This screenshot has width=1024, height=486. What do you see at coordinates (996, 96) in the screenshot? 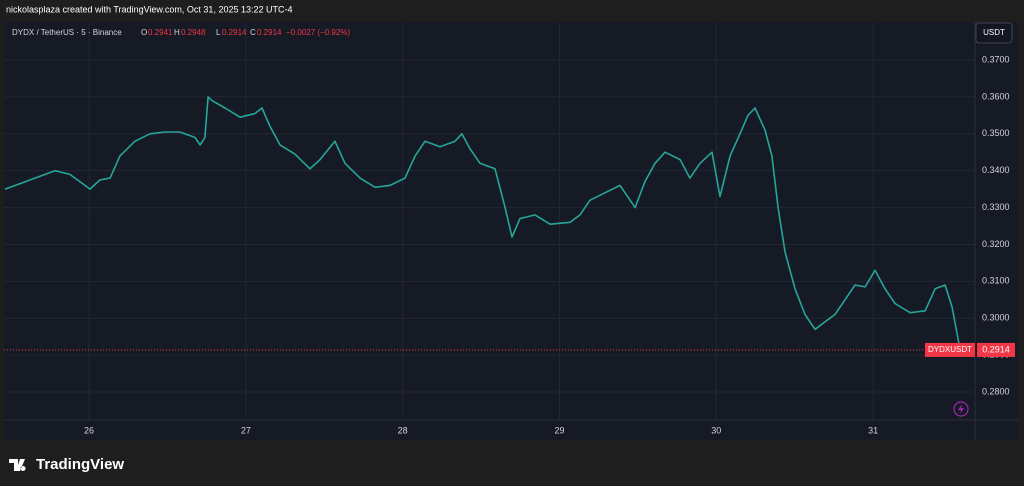
I see `y-tick-label: 0.3600` at bounding box center [996, 96].